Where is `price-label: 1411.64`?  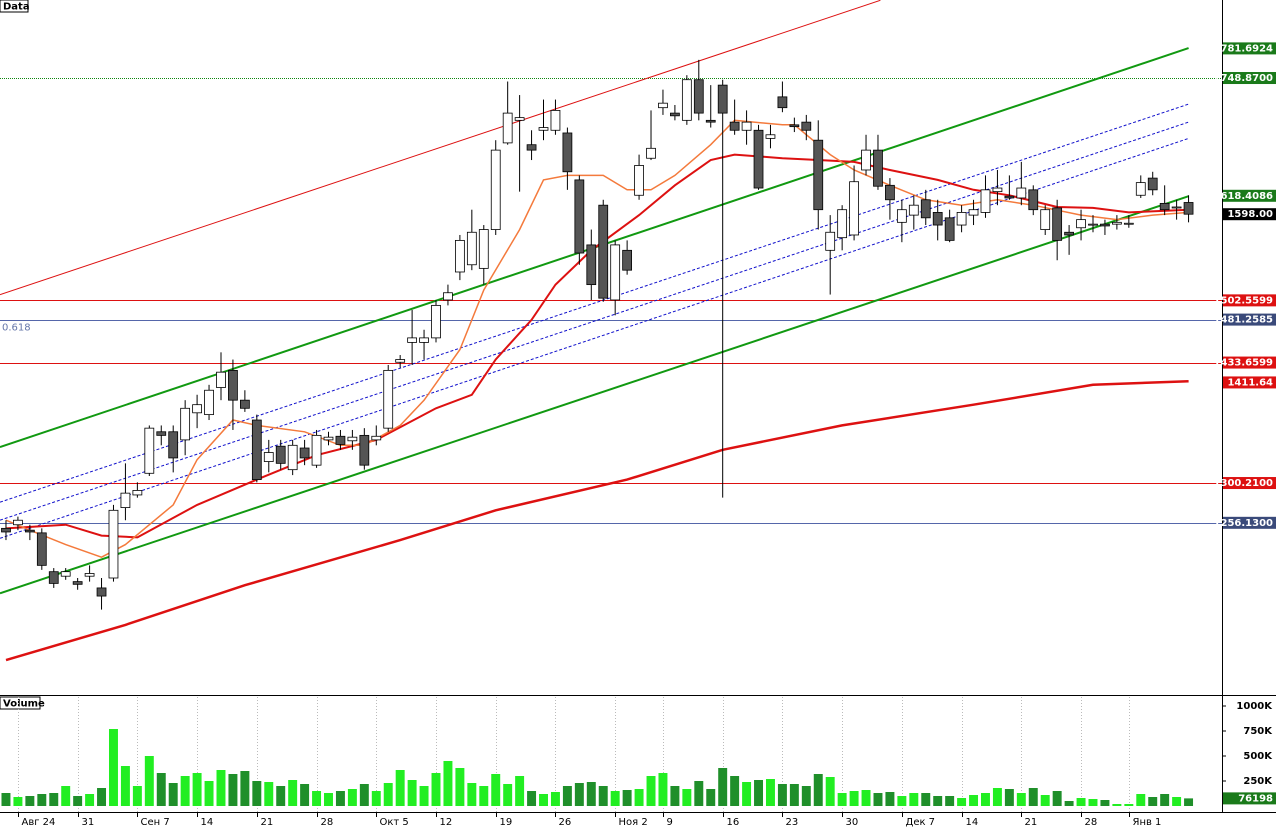 price-label: 1411.64 is located at coordinates (1250, 382).